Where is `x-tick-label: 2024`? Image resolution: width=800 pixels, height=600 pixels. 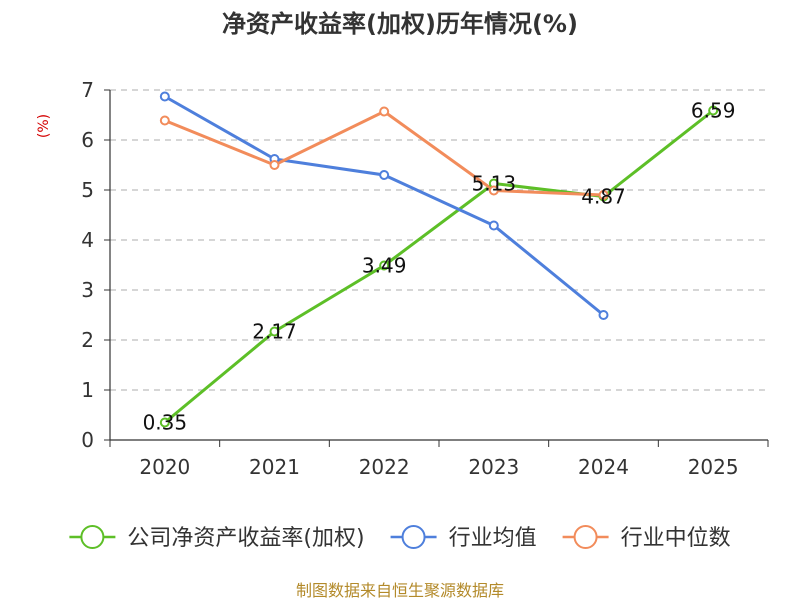 x-tick-label: 2024 is located at coordinates (603, 467).